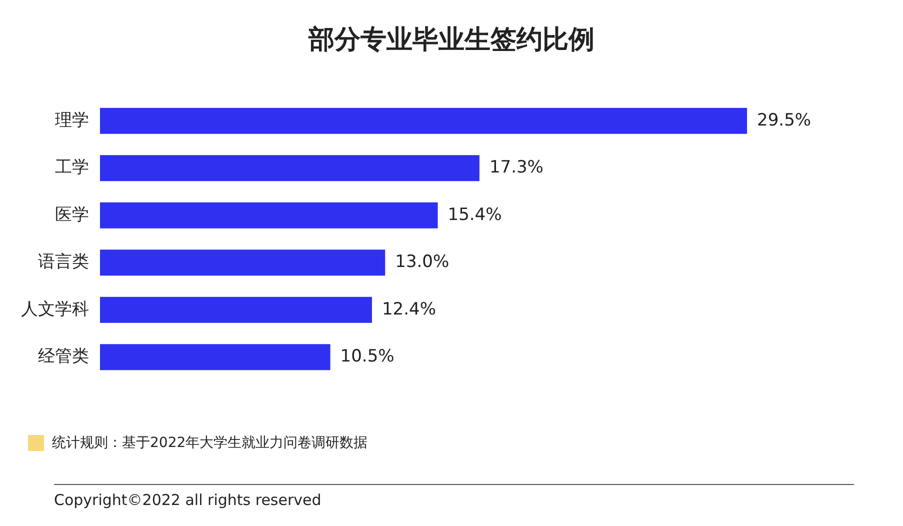 The image size is (903, 526). I want to click on data-label: 29.5%, so click(784, 120).